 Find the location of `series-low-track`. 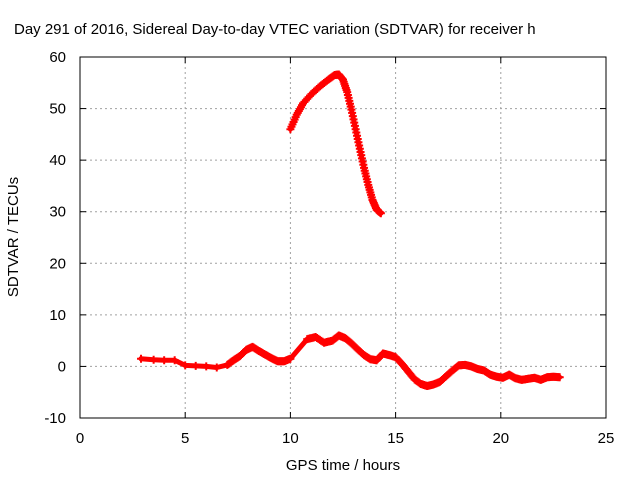

series-low-track is located at coordinates (350, 361).